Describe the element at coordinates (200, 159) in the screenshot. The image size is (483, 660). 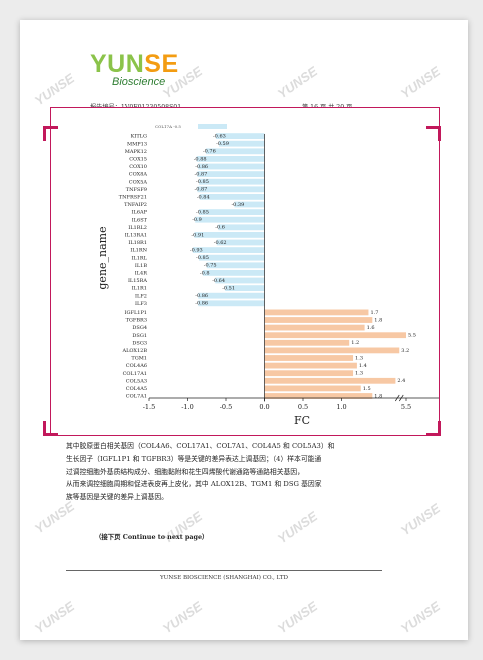
I see `value-label: -0.88` at that location.